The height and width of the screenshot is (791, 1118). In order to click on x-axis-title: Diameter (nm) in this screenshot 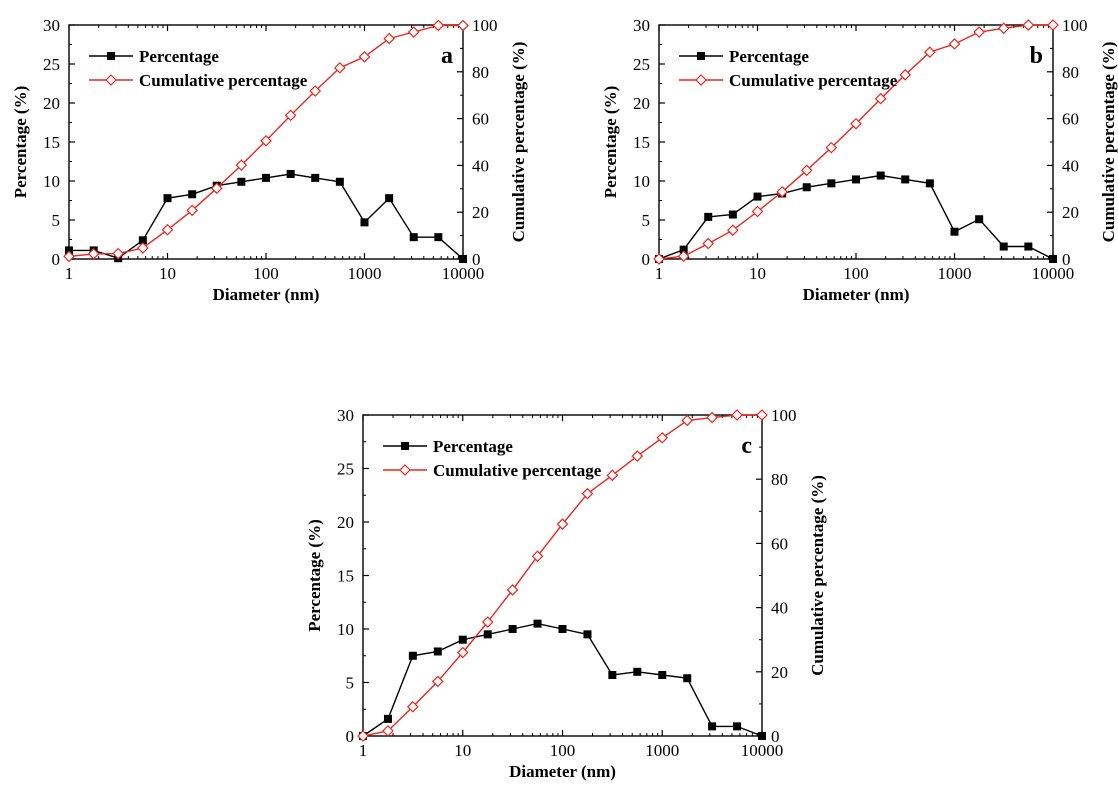, I will do `click(562, 771)`.